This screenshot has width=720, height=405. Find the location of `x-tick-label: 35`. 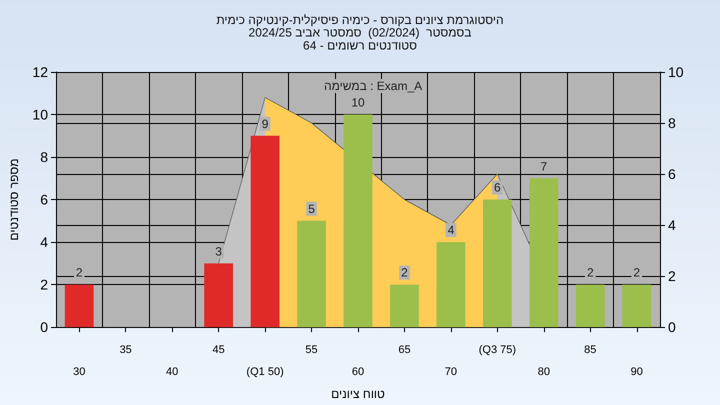

x-tick-label: 35 is located at coordinates (126, 350).